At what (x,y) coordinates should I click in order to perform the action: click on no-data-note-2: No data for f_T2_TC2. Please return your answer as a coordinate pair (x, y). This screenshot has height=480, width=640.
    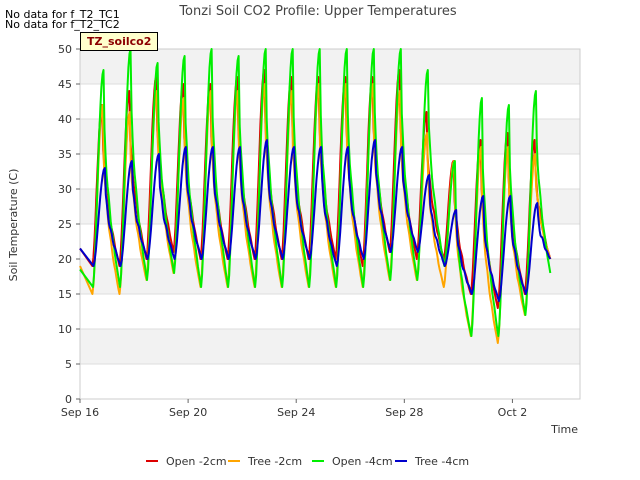
    Looking at the image, I should click on (62, 24).